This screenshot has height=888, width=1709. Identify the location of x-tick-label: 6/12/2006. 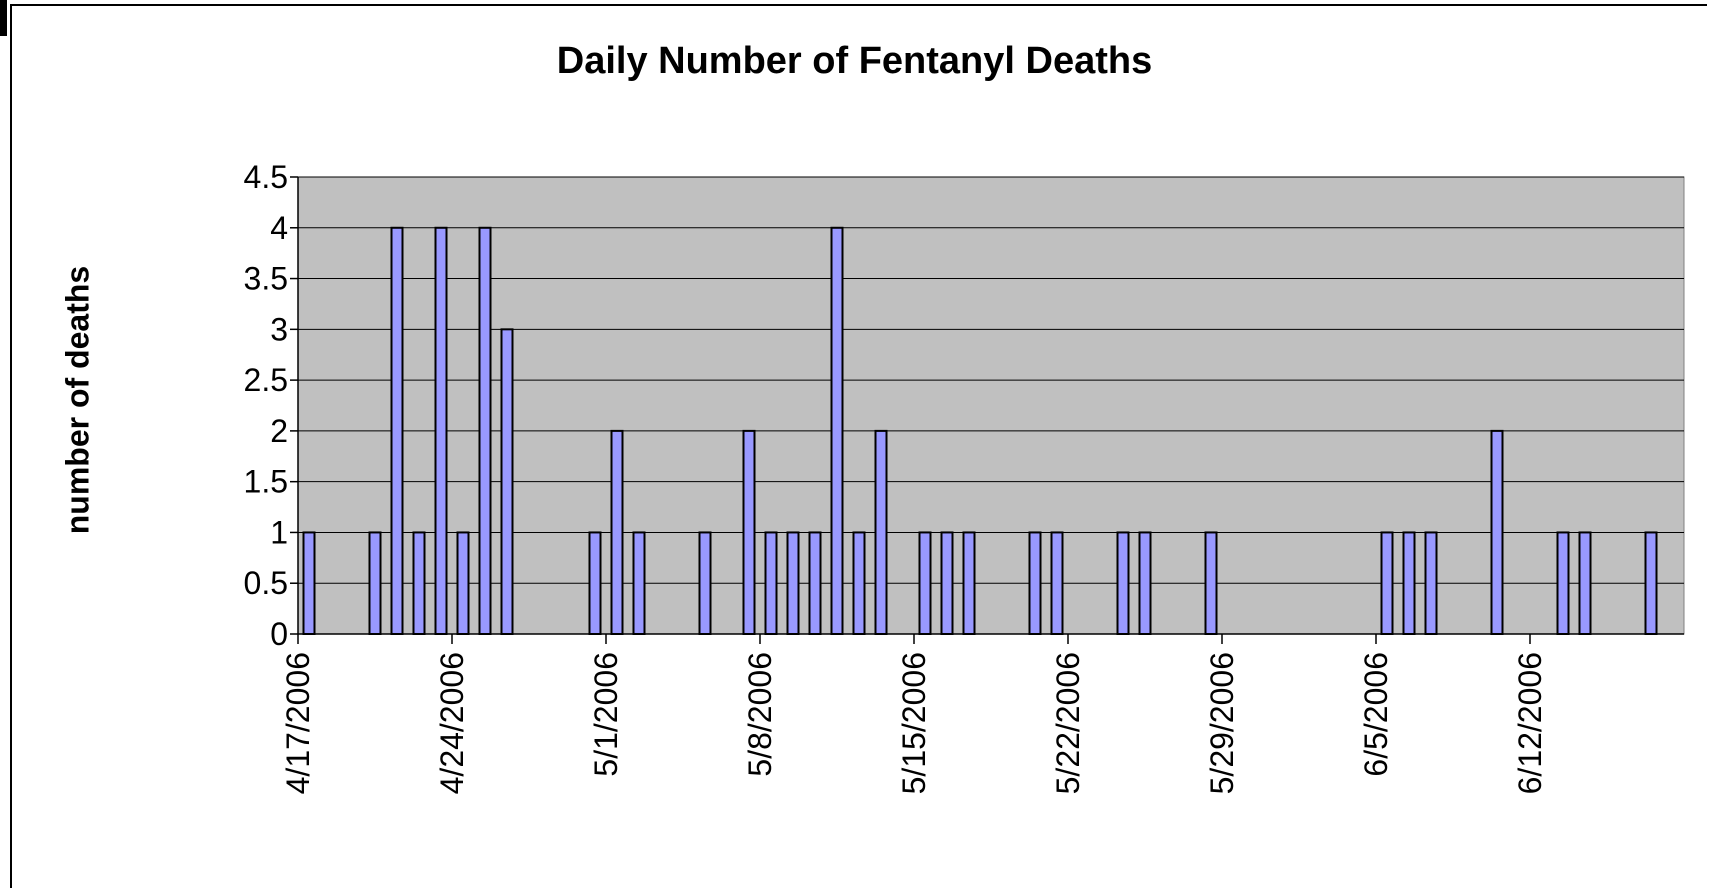
(1530, 723).